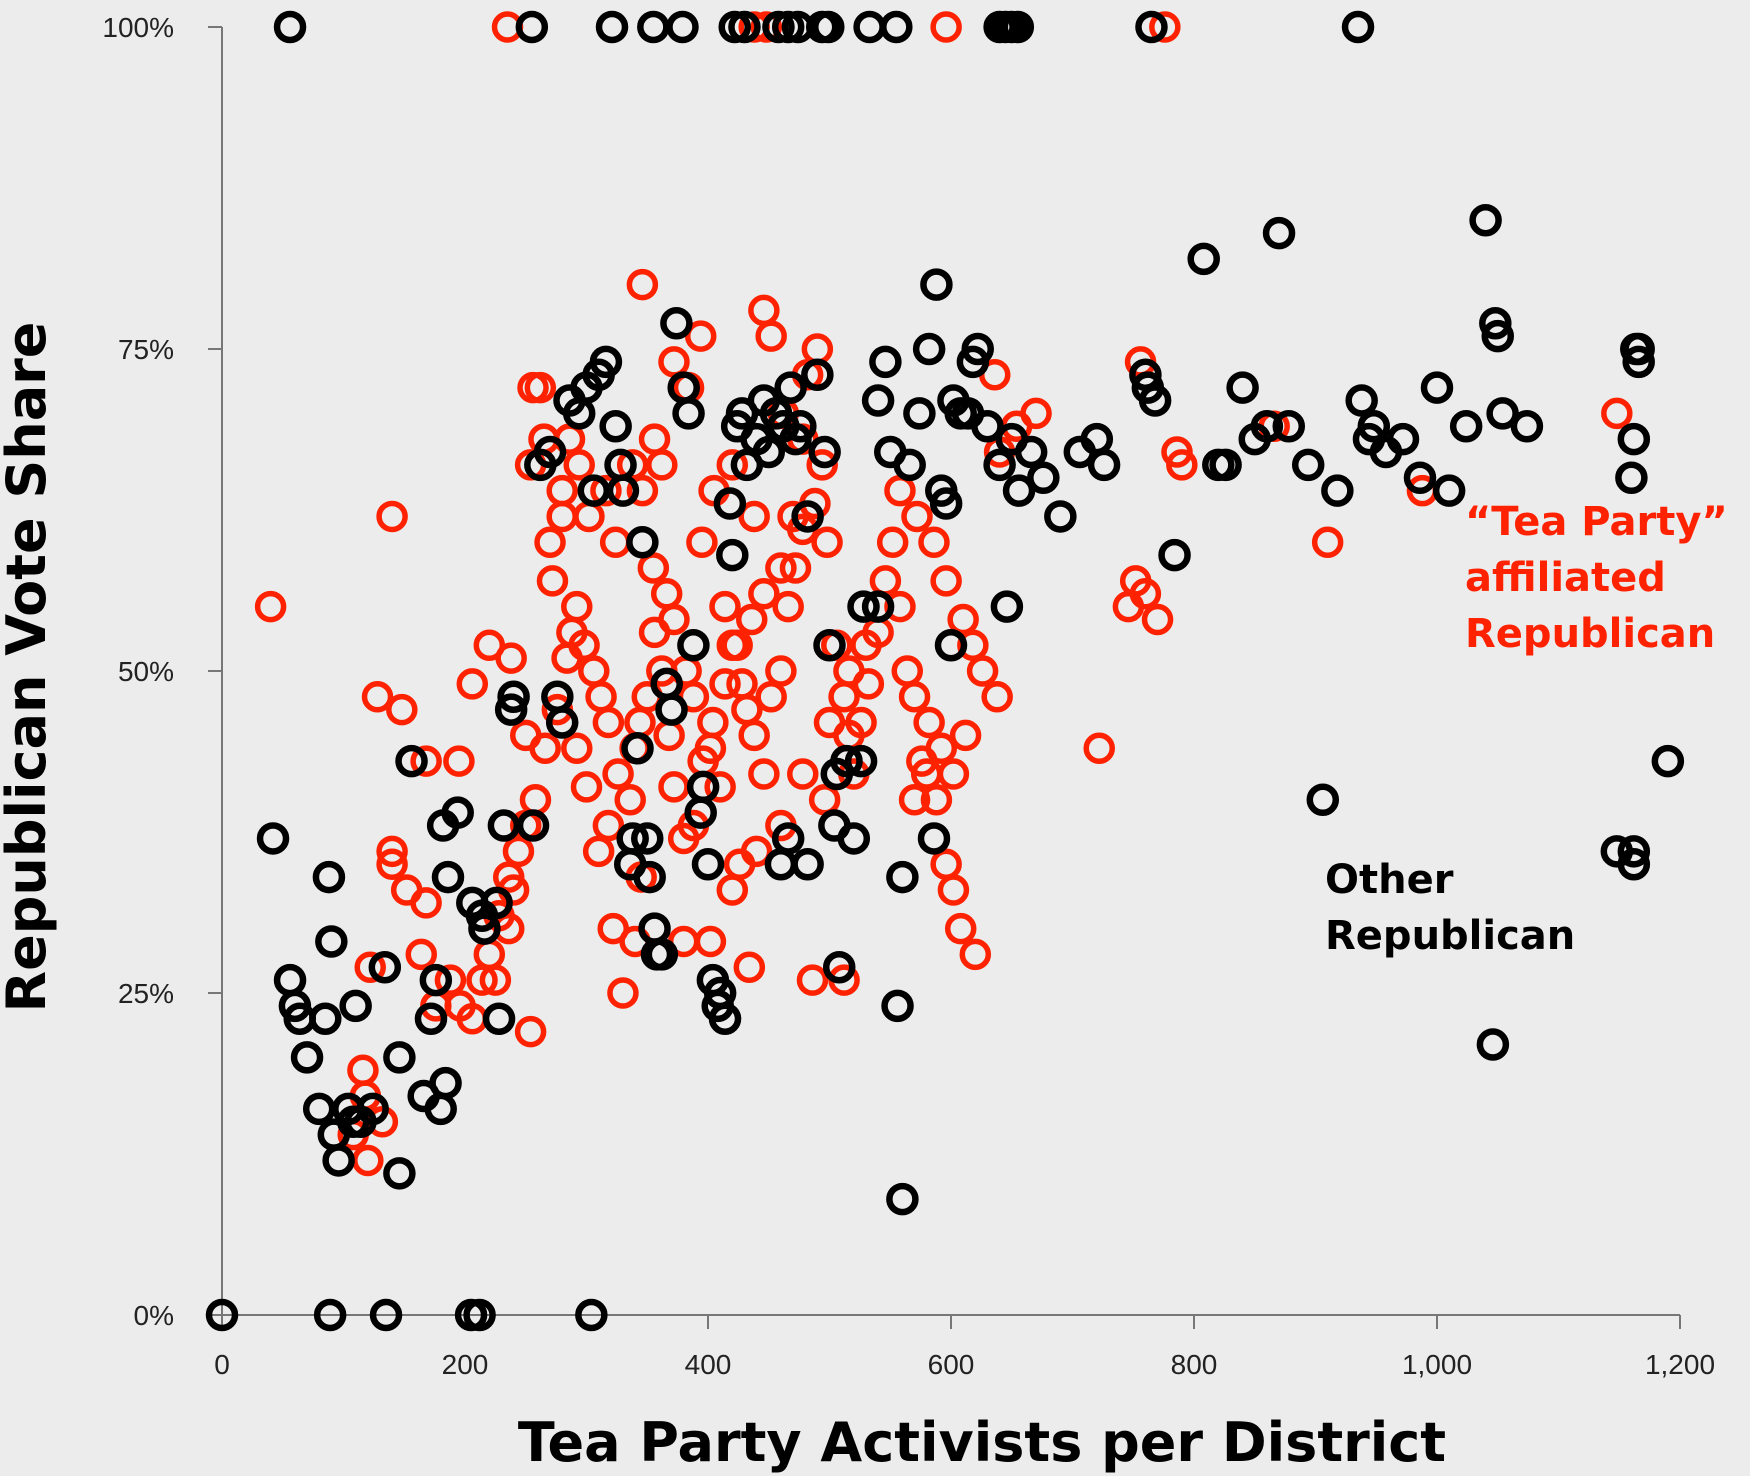  I want to click on y-tick-label: 25%, so click(146, 993).